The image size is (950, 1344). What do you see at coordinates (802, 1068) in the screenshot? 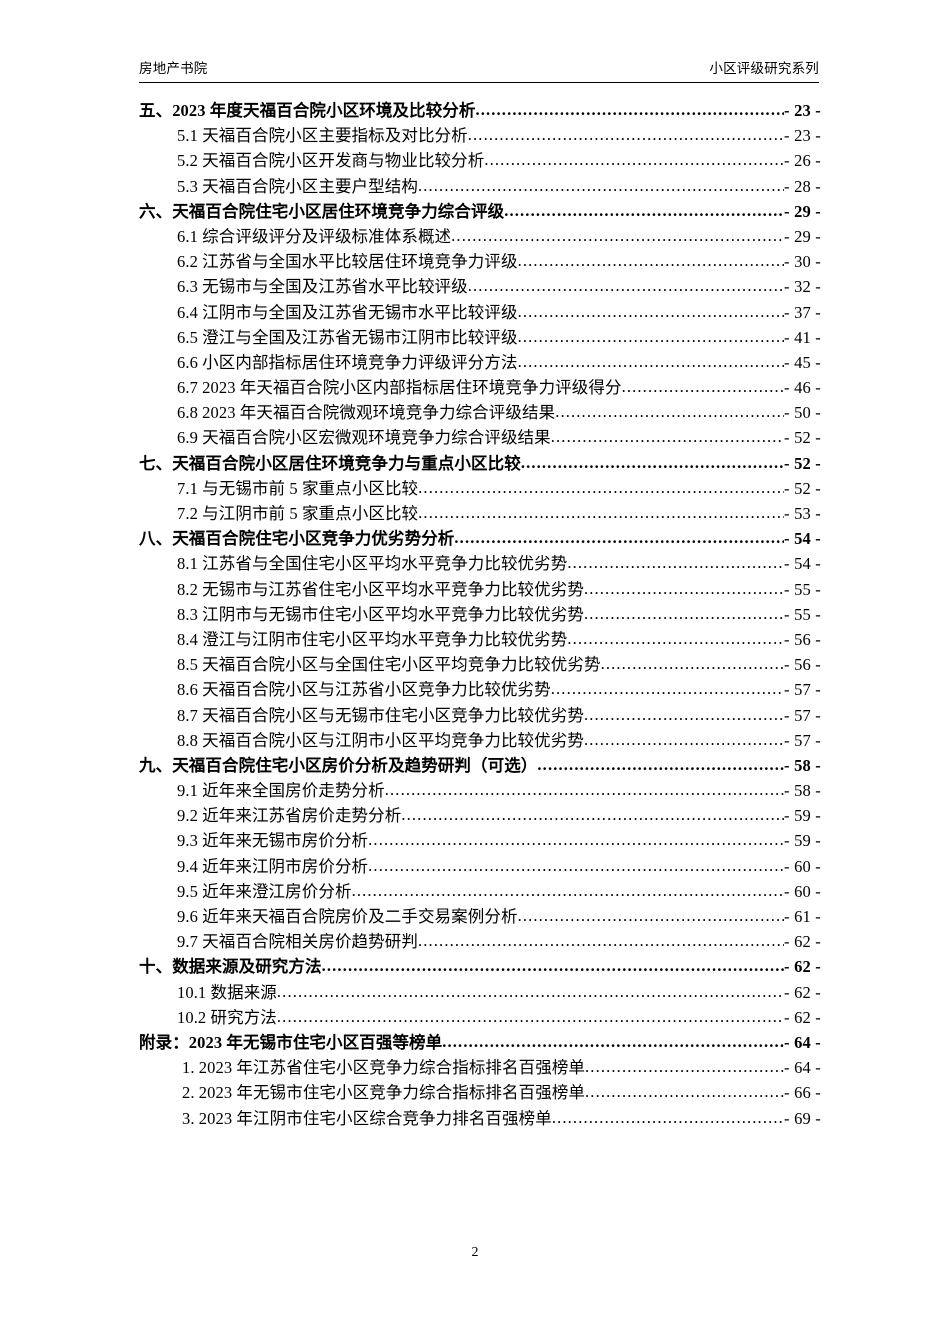
I see `toc-entry-page-number: - 64 -` at bounding box center [802, 1068].